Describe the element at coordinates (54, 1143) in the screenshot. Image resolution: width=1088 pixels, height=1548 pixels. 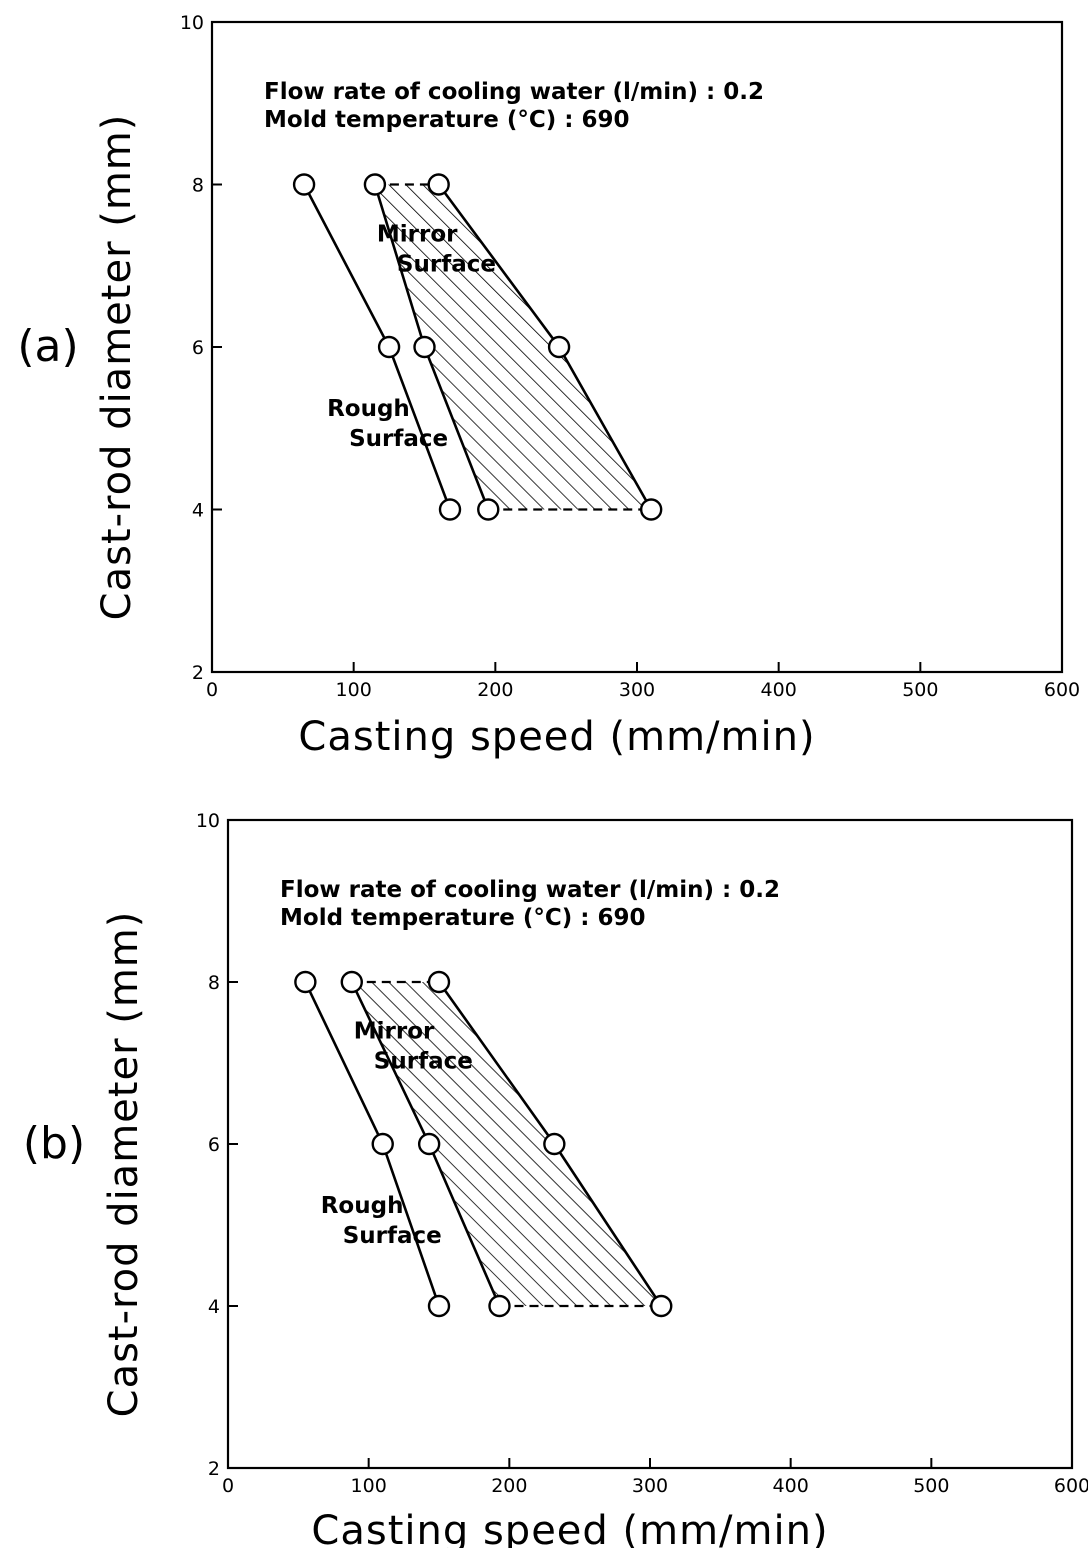
I see `panel-label: (b)` at that location.